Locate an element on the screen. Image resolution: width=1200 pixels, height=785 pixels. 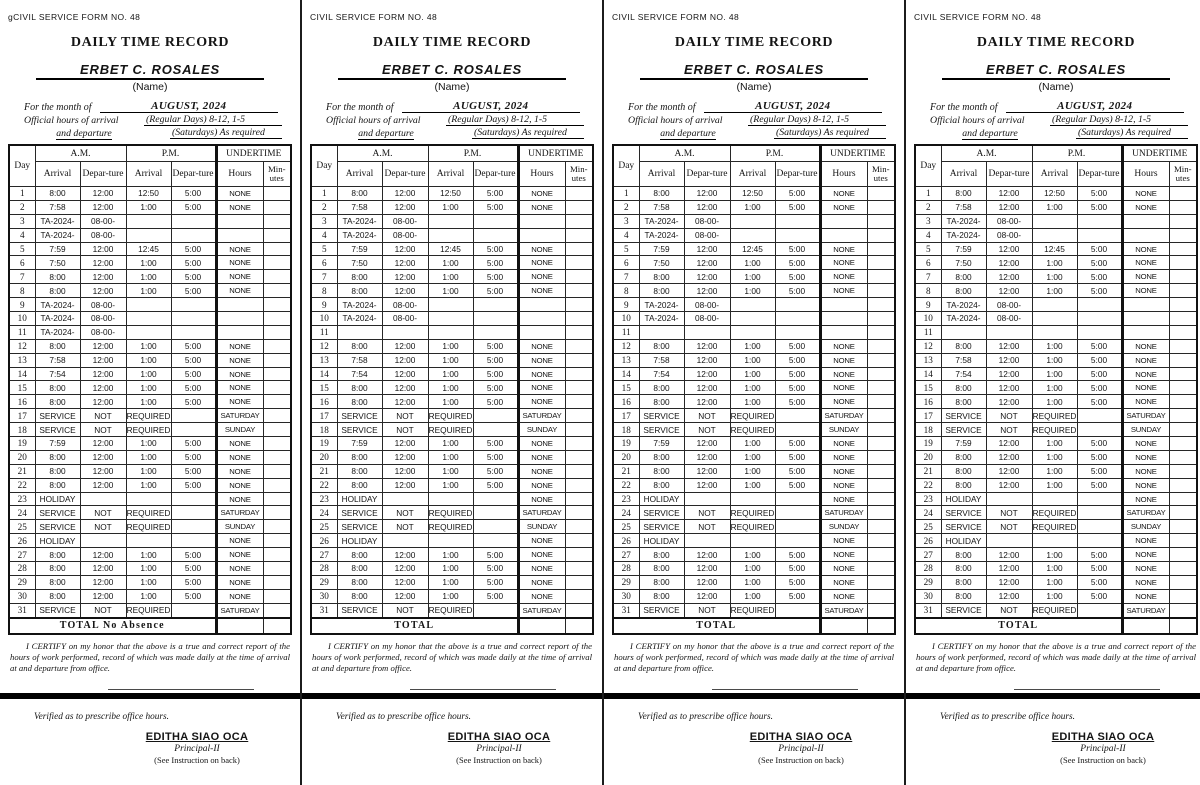
day-row: 2 7:58 12:00 1:00 5:00 NONE is located at coordinates (150, 207).